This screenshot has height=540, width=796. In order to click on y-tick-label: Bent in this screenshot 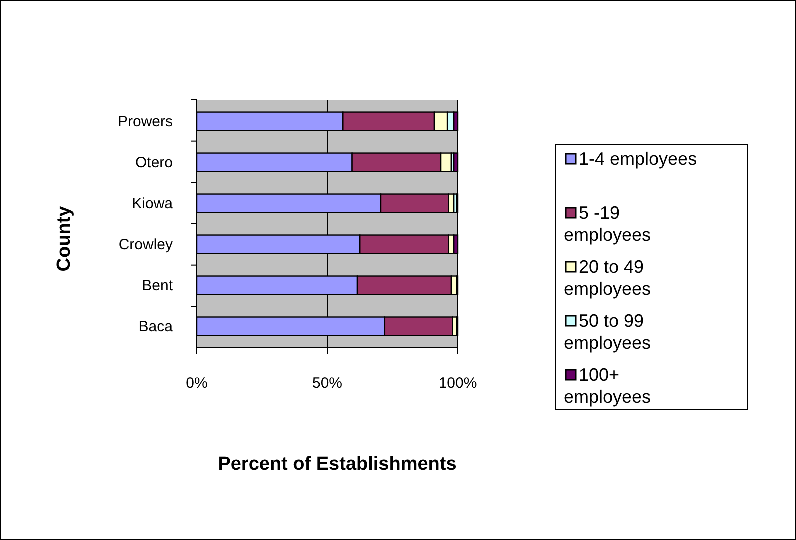, I will do `click(158, 285)`.